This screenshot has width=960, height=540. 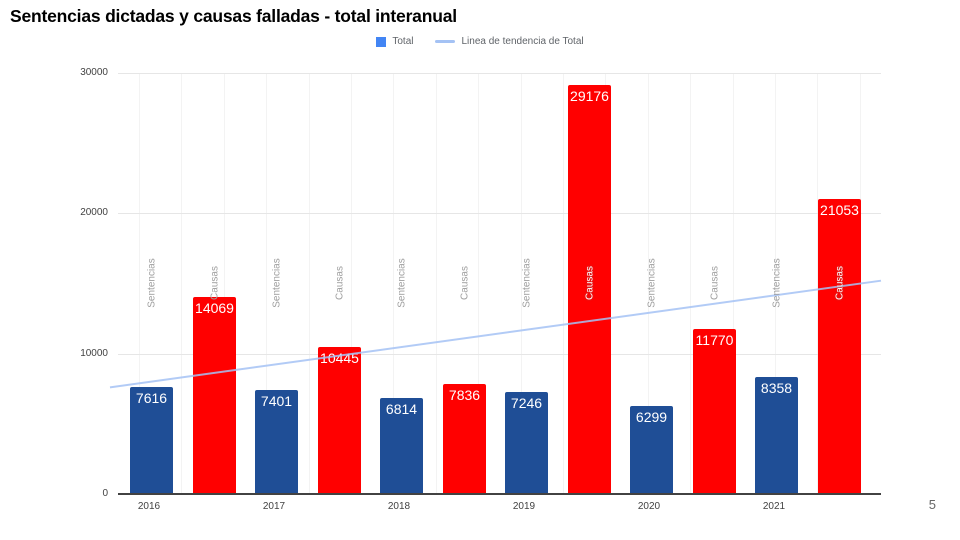 I want to click on bar-value-label: 7401, so click(x=276, y=401).